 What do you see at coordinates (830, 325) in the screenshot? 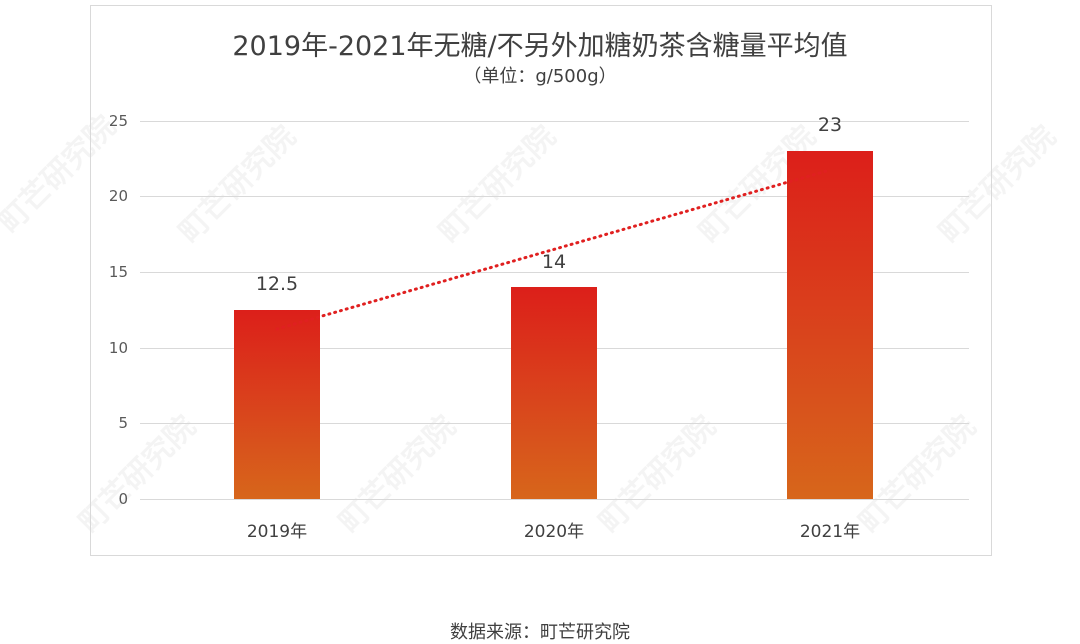
I see `bar-2021` at bounding box center [830, 325].